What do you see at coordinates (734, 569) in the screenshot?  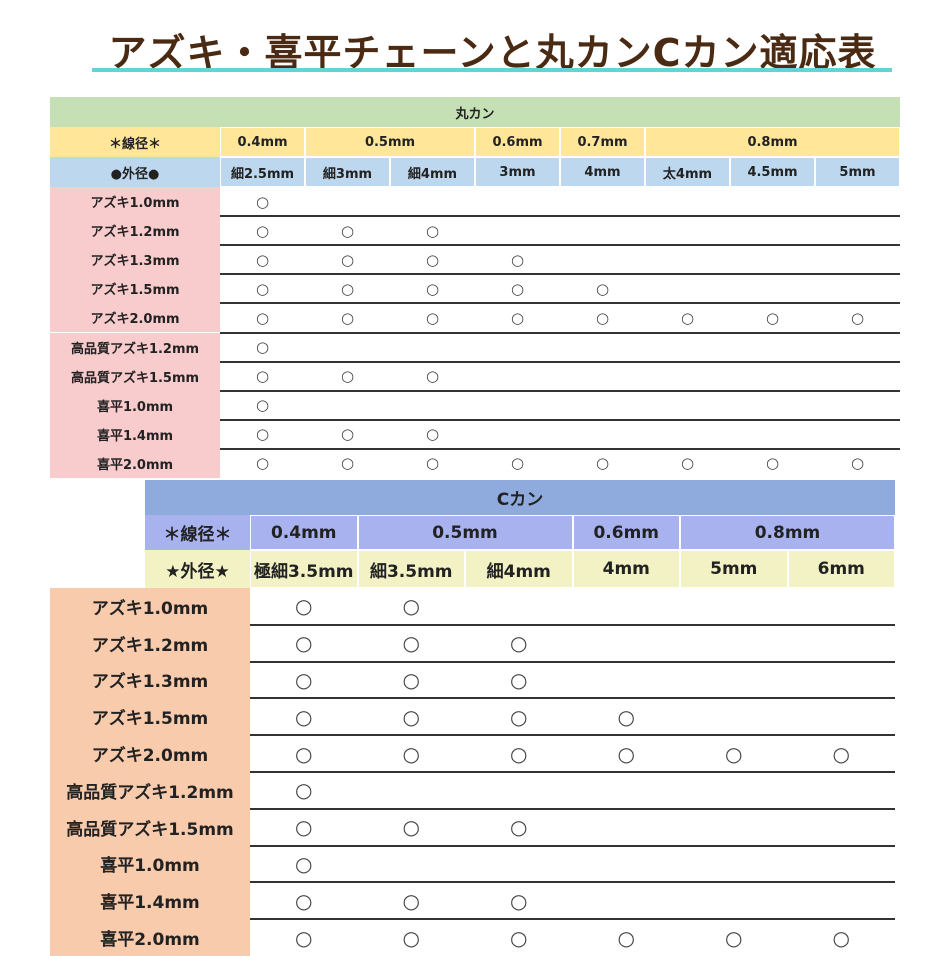 I see `outer-diameter-header: 5mm` at bounding box center [734, 569].